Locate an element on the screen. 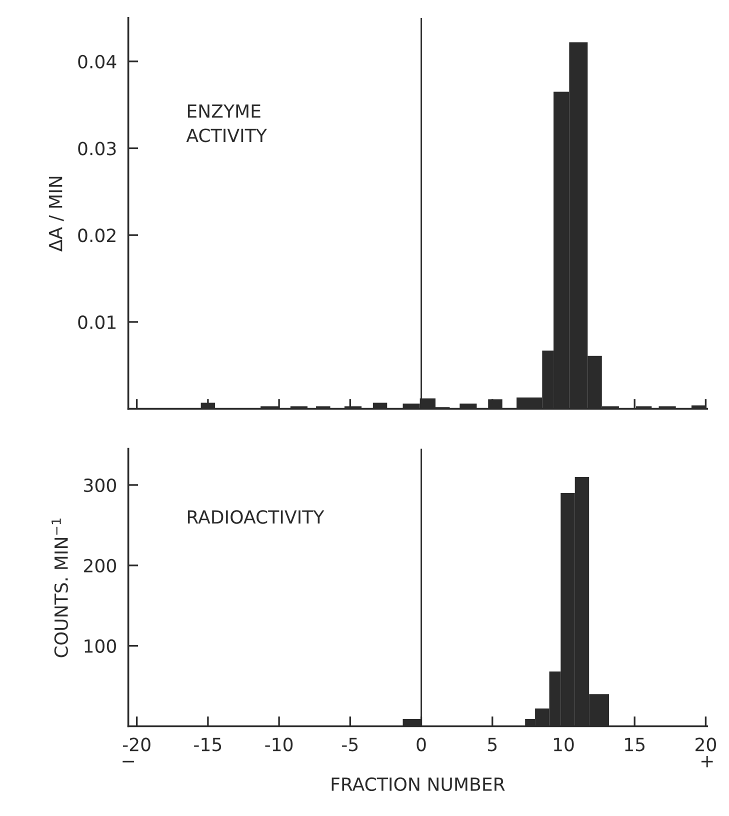 Image resolution: width=729 pixels, height=816 pixels. x-tick-label: 0 is located at coordinates (421, 745).